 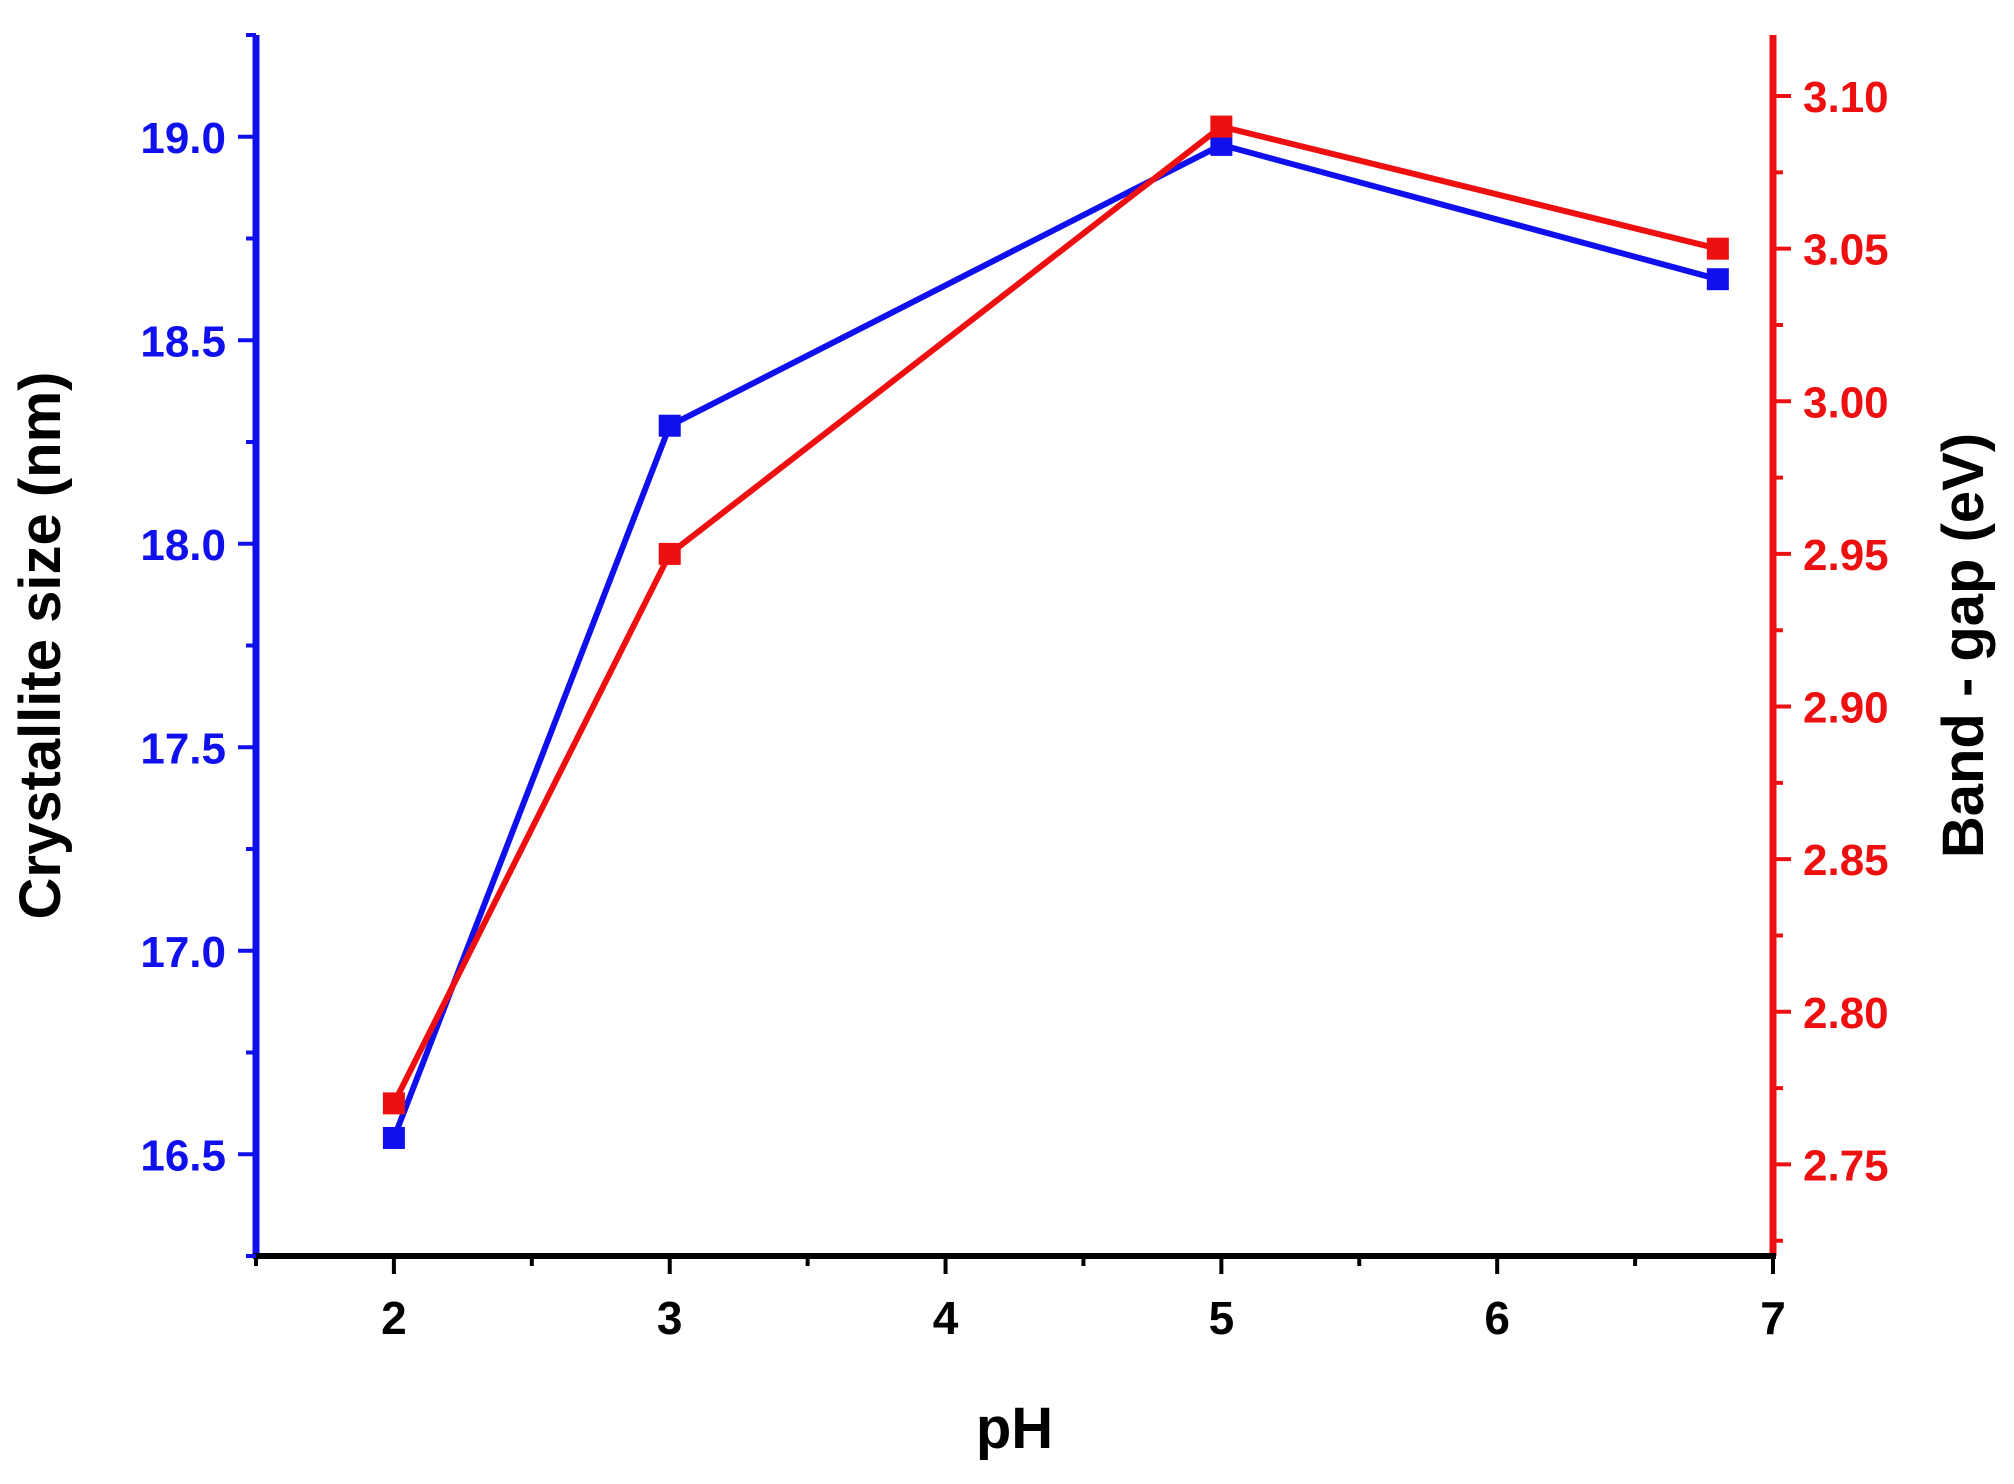 What do you see at coordinates (183, 545) in the screenshot?
I see `y-left-tick-label: 18.0` at bounding box center [183, 545].